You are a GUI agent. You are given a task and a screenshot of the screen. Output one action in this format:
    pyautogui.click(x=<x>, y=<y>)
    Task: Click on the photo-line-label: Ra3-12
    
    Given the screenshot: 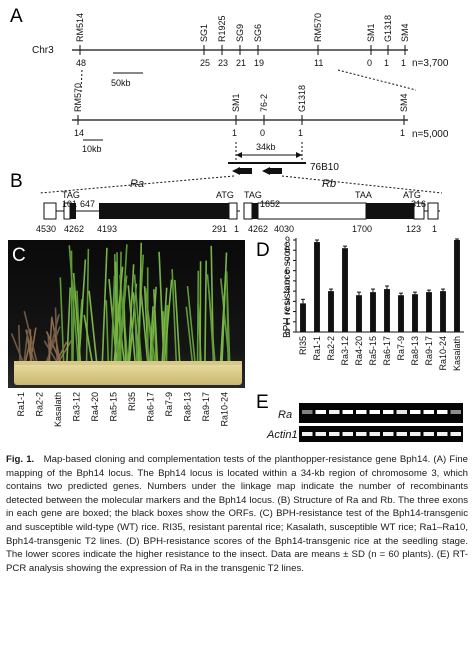 What is the action you would take?
    pyautogui.click(x=77, y=407)
    